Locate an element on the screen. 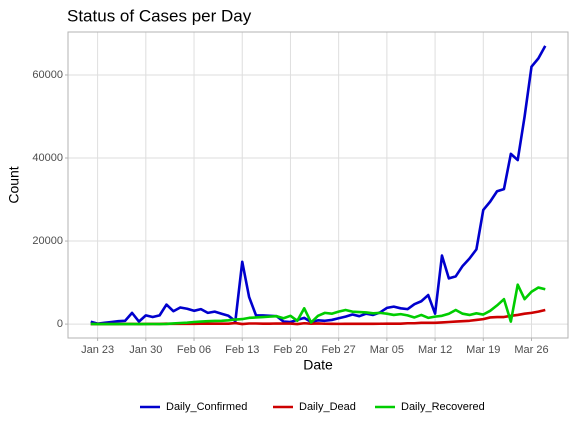 The image size is (576, 432). x-tick-label: Feb 13 is located at coordinates (242, 350).